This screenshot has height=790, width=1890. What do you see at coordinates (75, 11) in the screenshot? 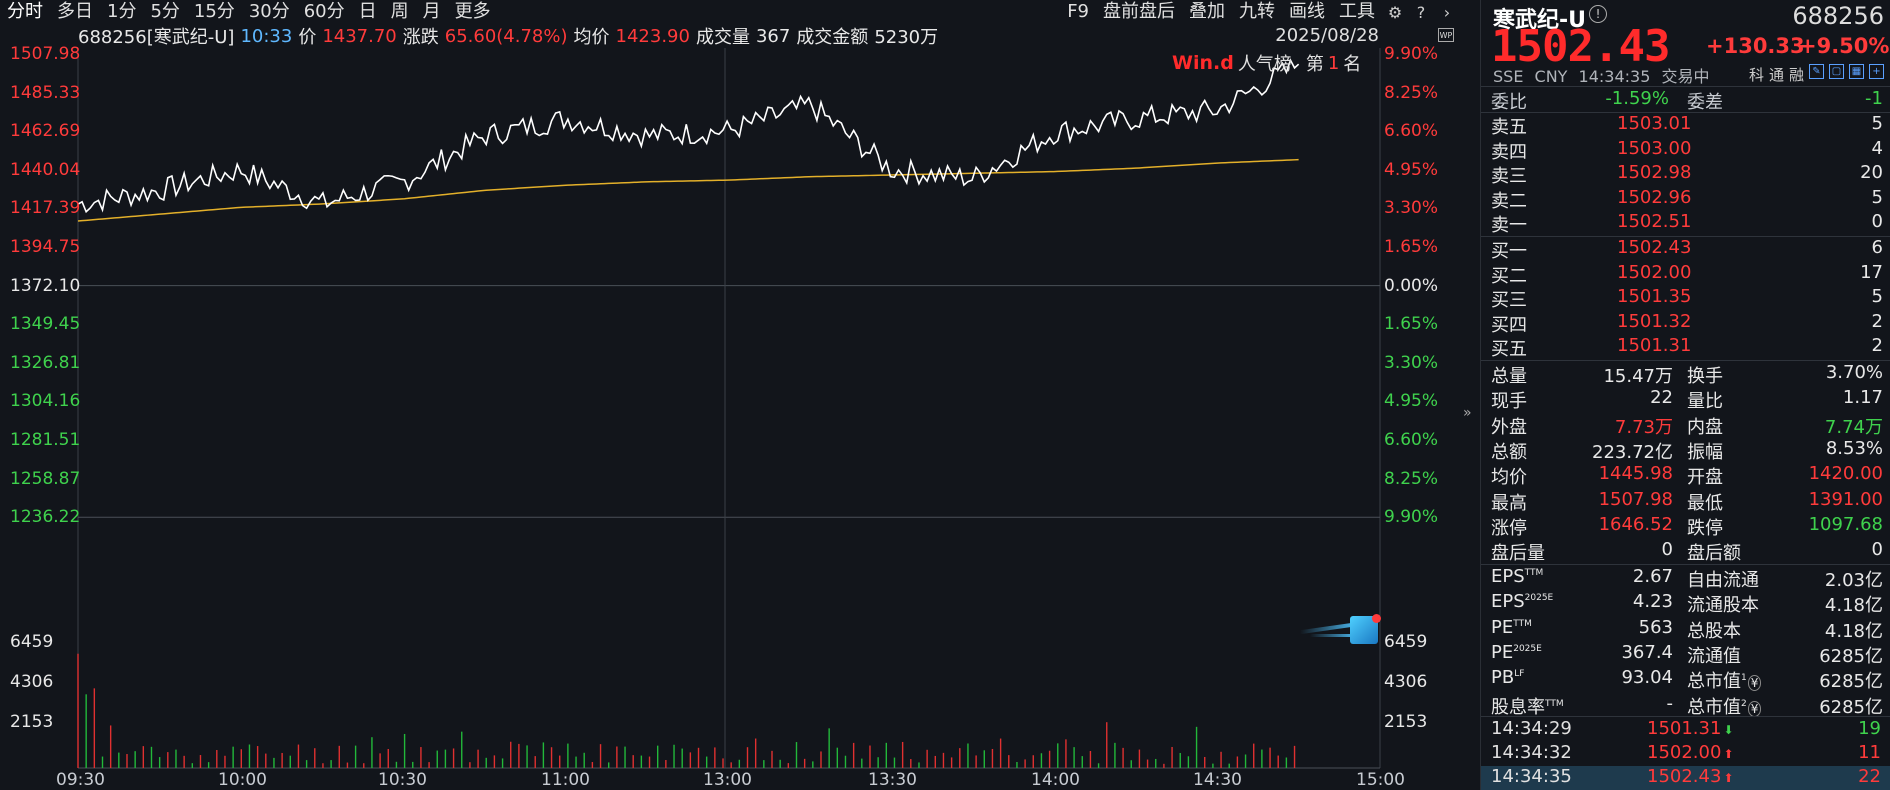
I see `tab-1: 多日` at bounding box center [75, 11].